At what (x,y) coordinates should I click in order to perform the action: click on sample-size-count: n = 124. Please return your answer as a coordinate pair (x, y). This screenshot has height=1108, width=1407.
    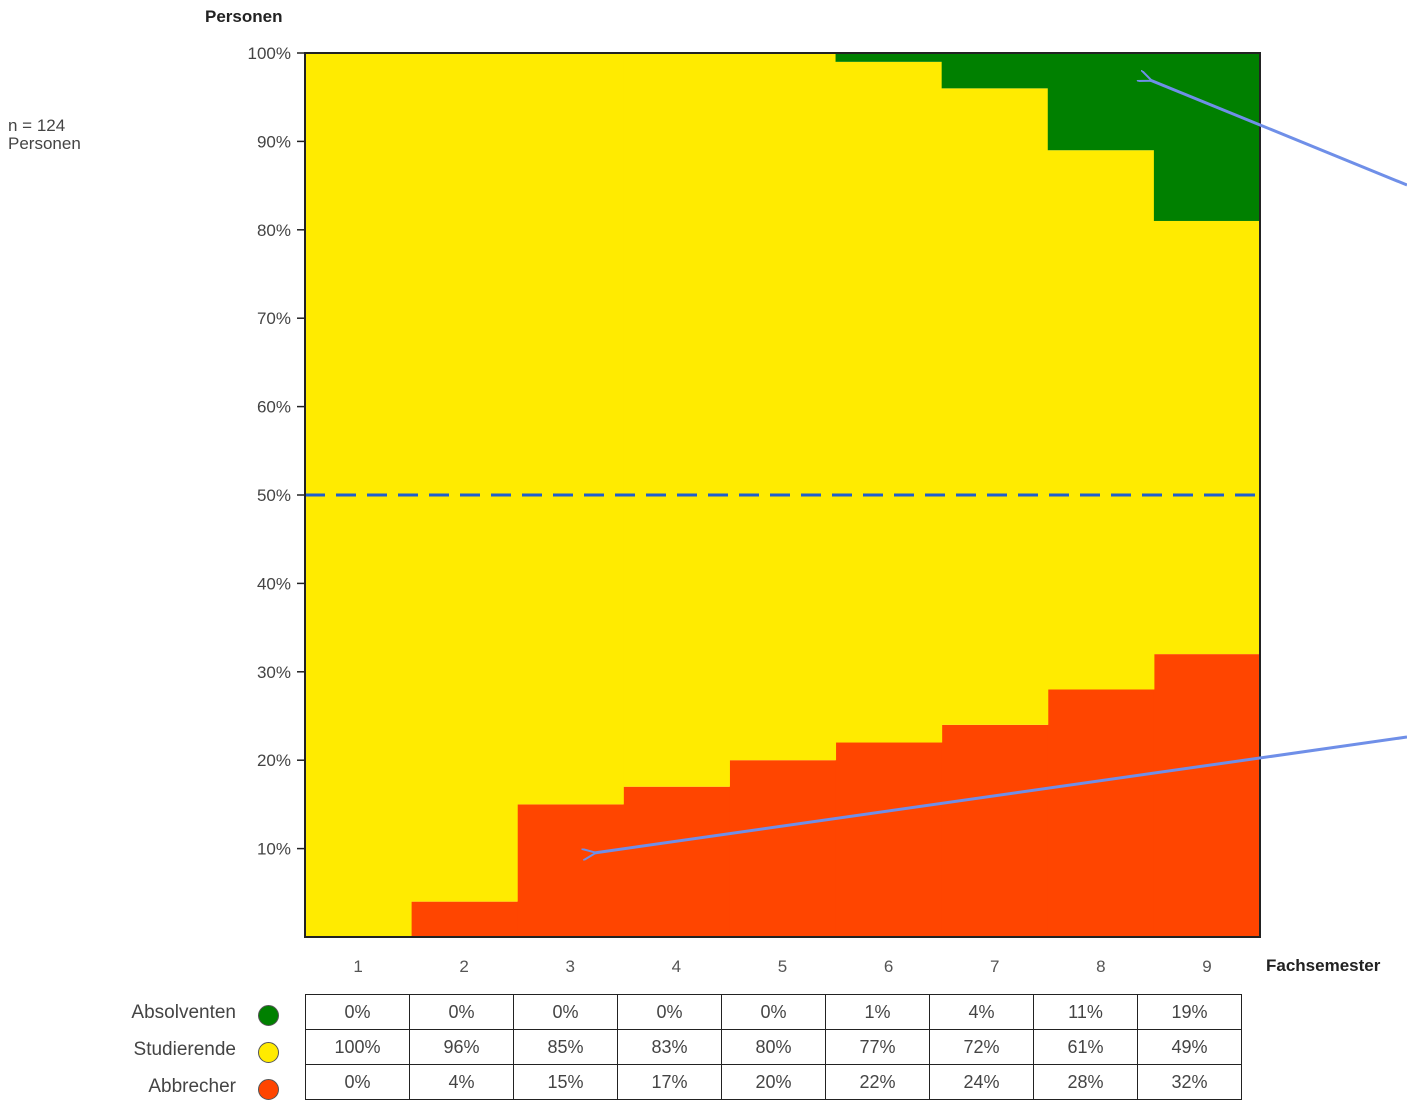
    Looking at the image, I should click on (37, 125).